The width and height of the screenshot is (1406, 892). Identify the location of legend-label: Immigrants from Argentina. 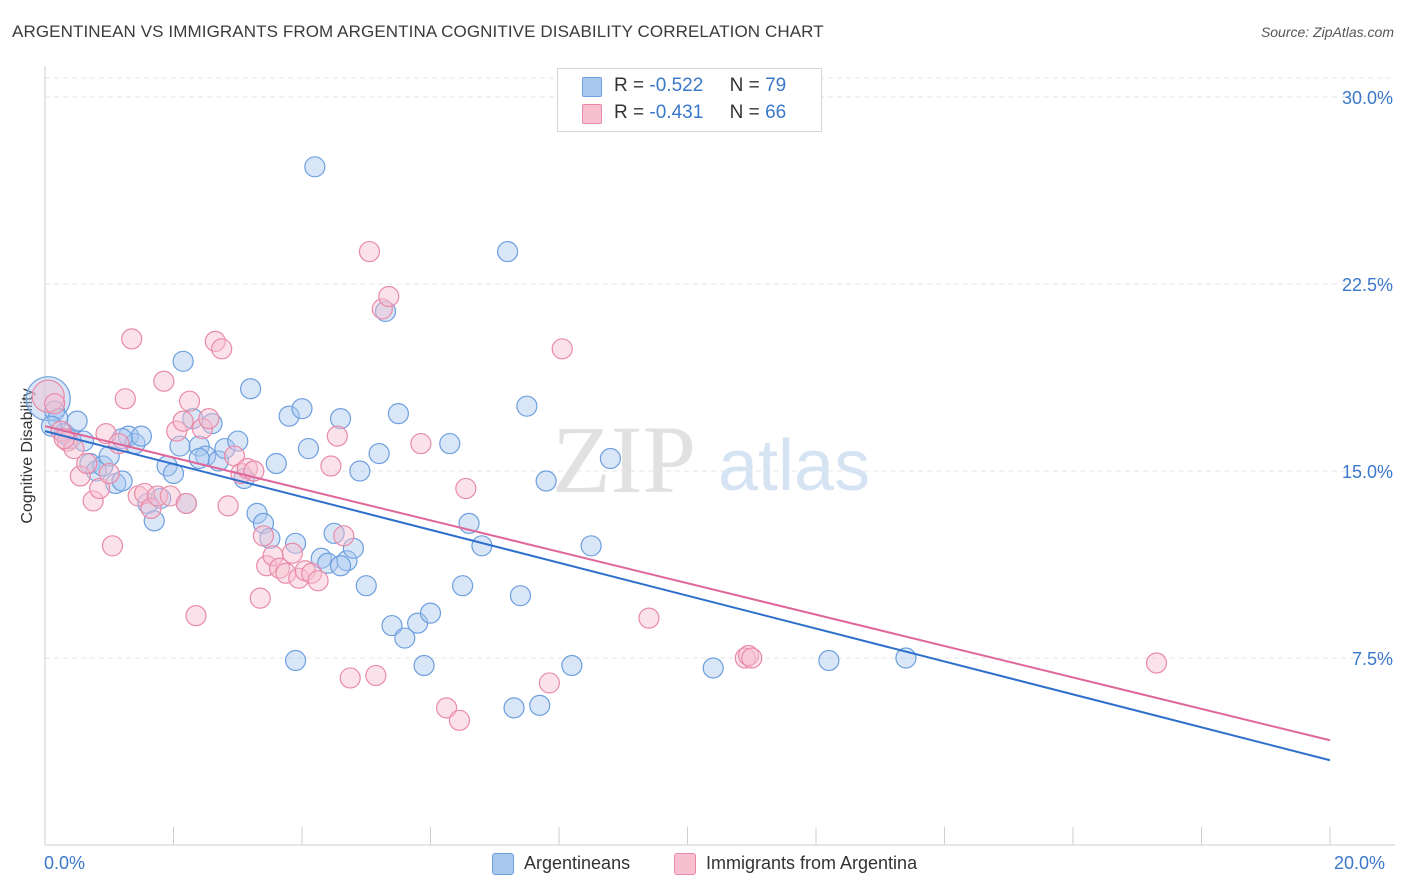
(812, 863).